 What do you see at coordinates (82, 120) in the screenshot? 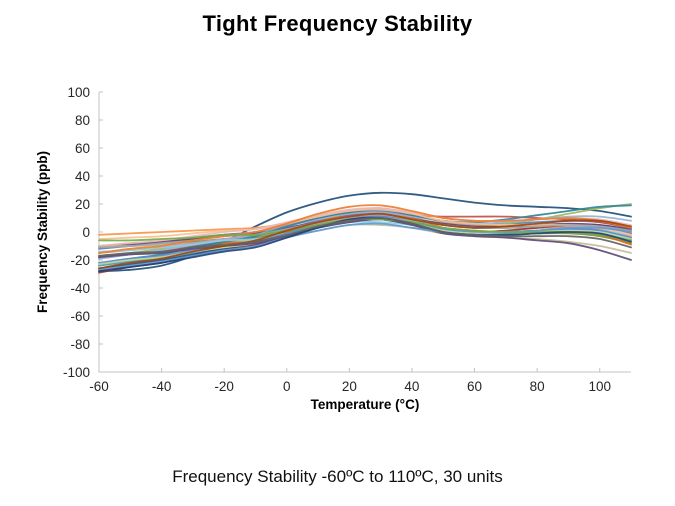
I see `y-tick-label: 80` at bounding box center [82, 120].